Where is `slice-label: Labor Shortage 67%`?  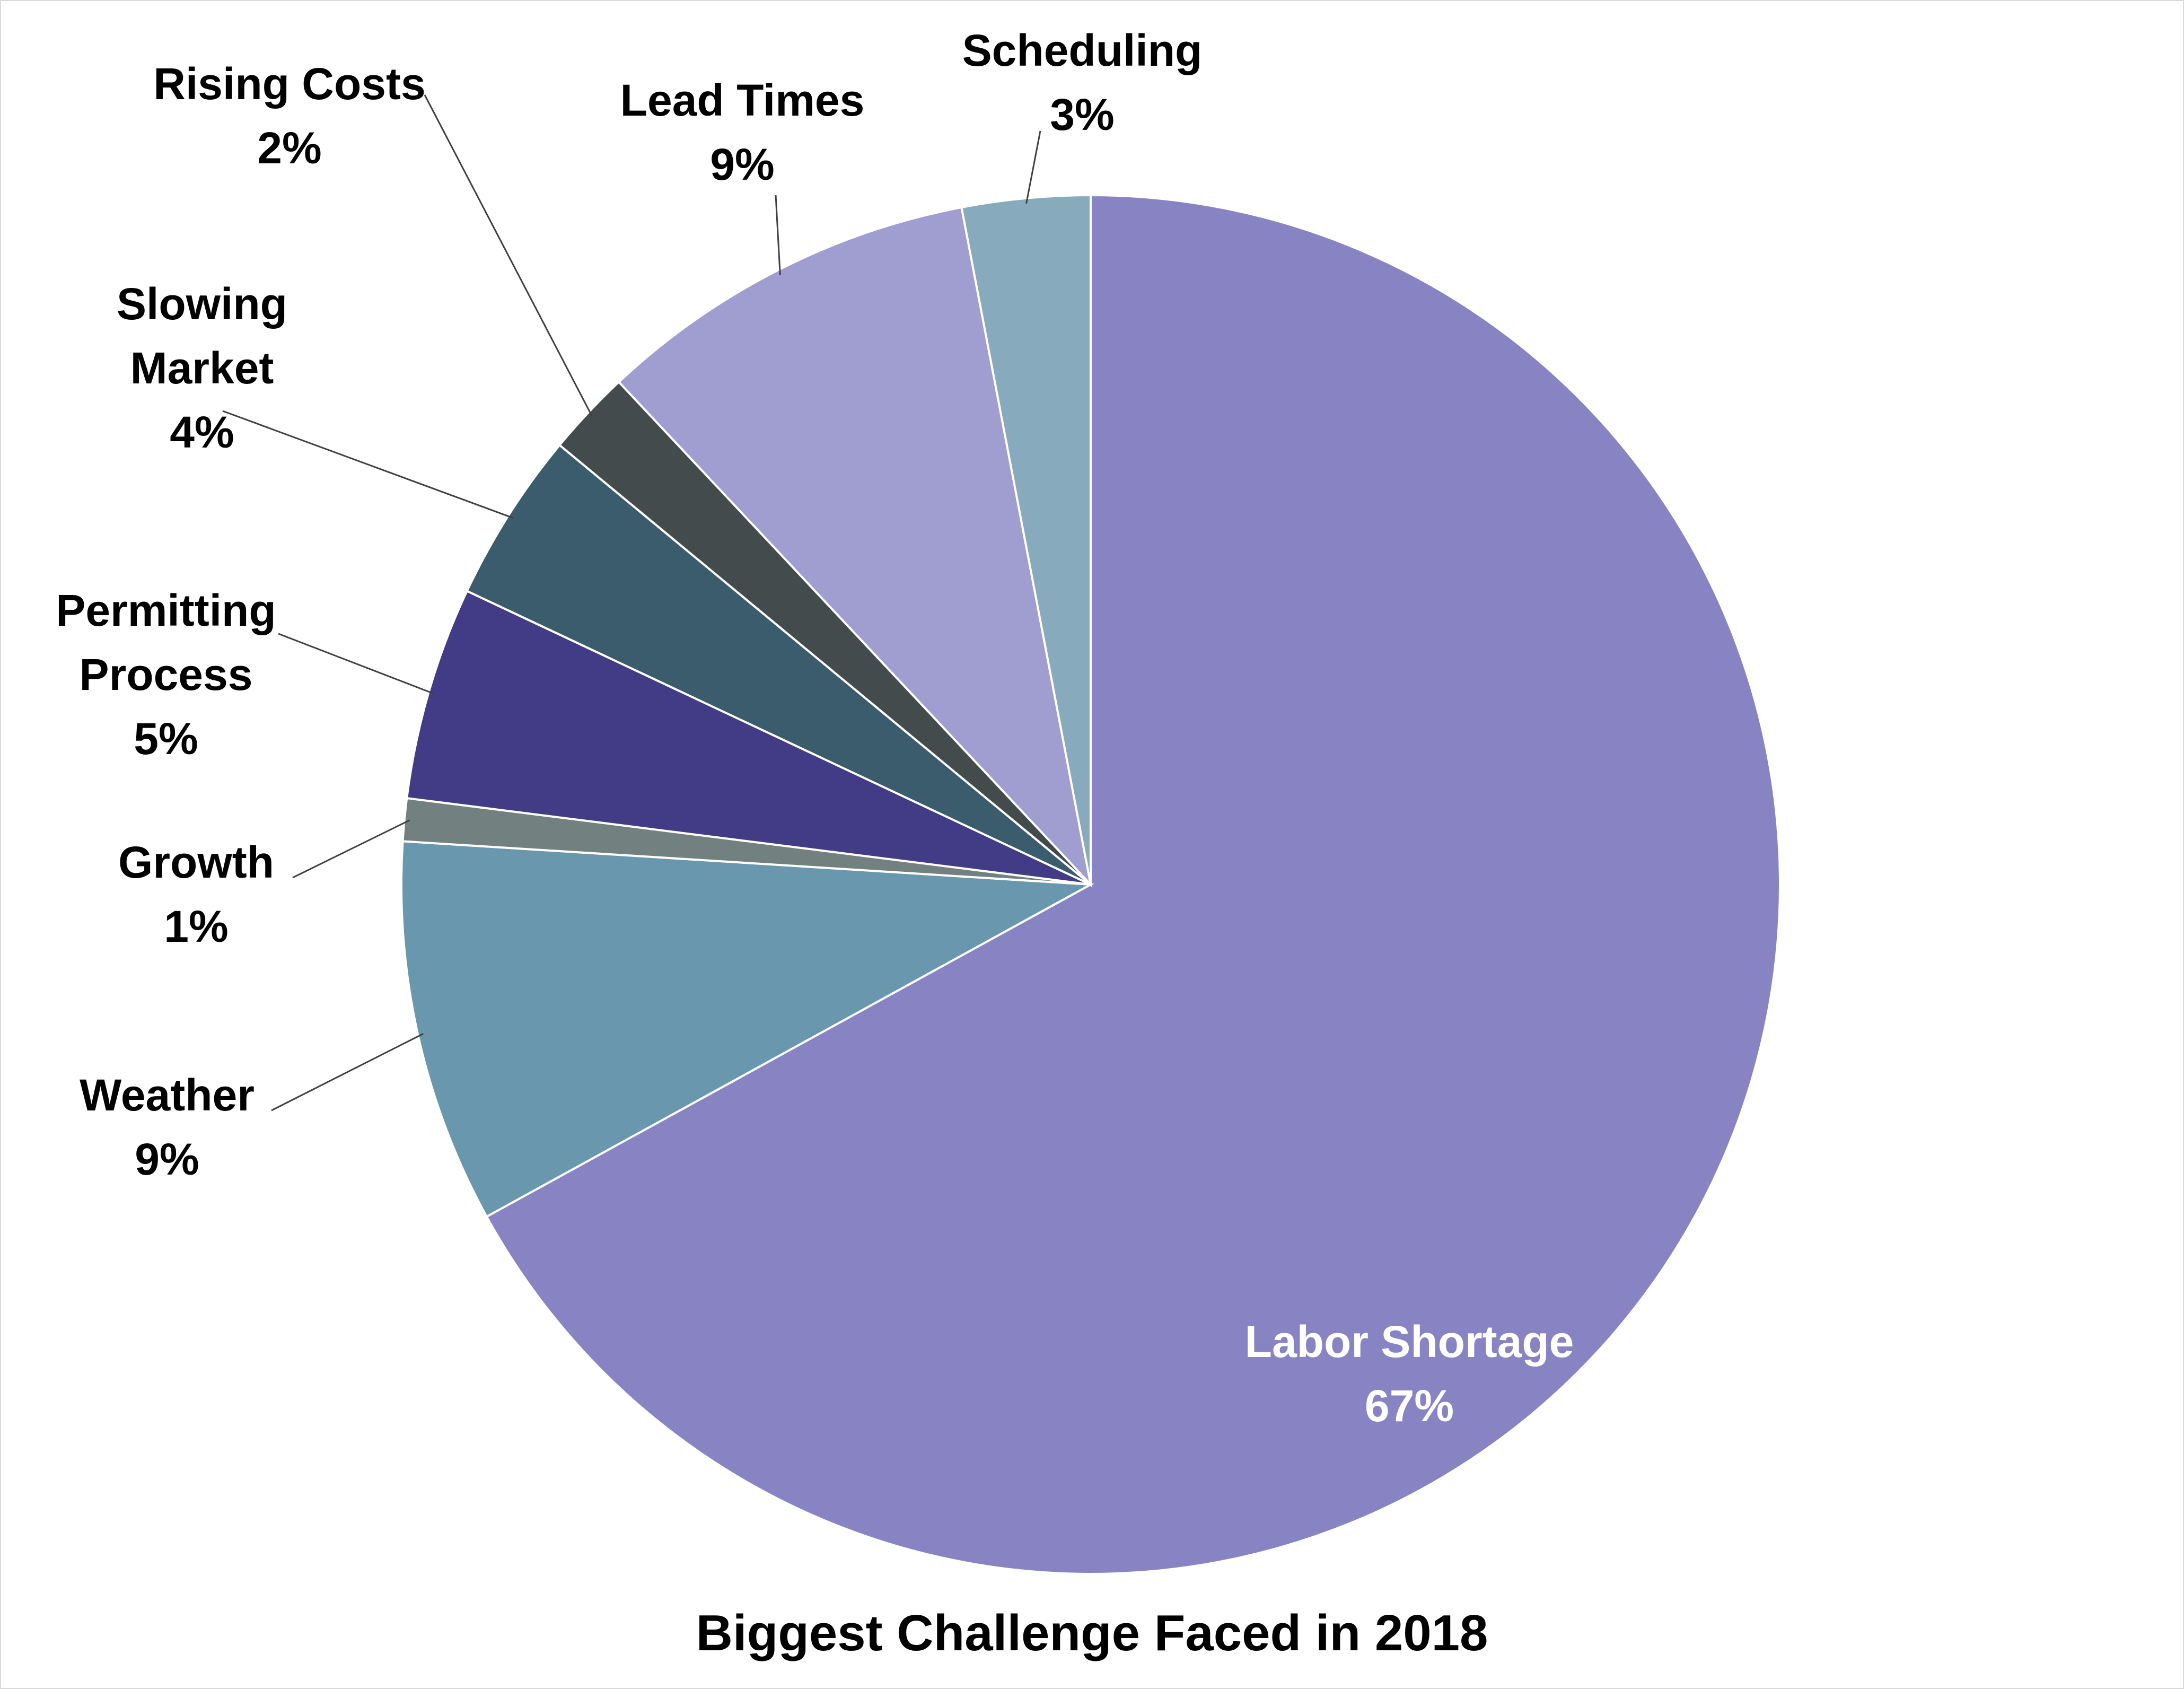
slice-label: Labor Shortage 67% is located at coordinates (1409, 1374).